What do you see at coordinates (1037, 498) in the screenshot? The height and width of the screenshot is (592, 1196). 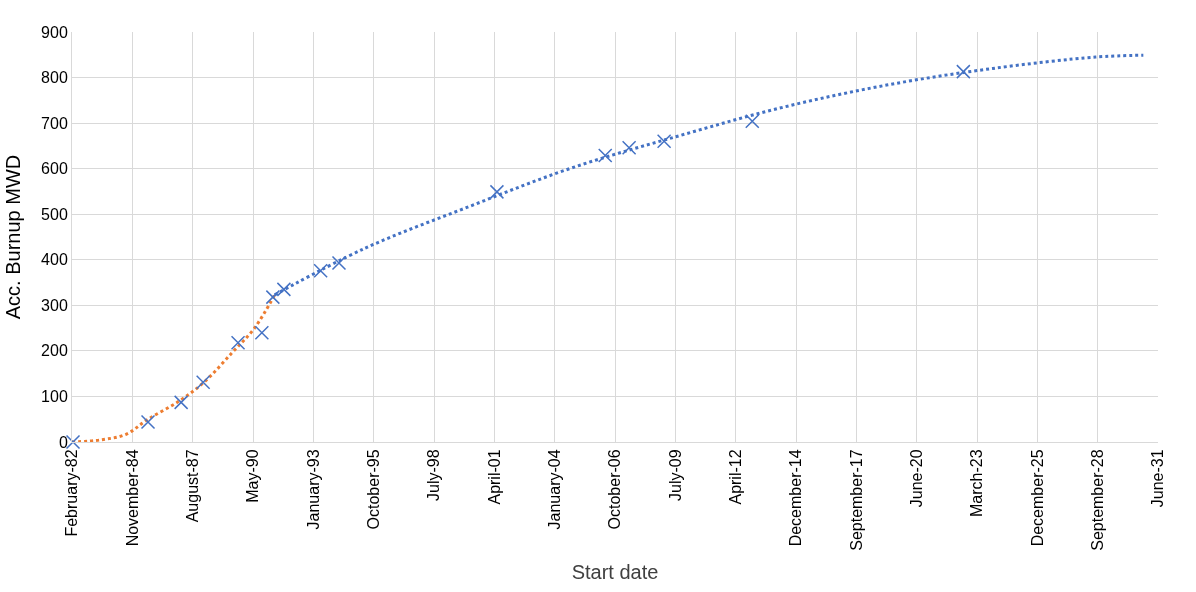 I see `x-tick-label: December-25` at bounding box center [1037, 498].